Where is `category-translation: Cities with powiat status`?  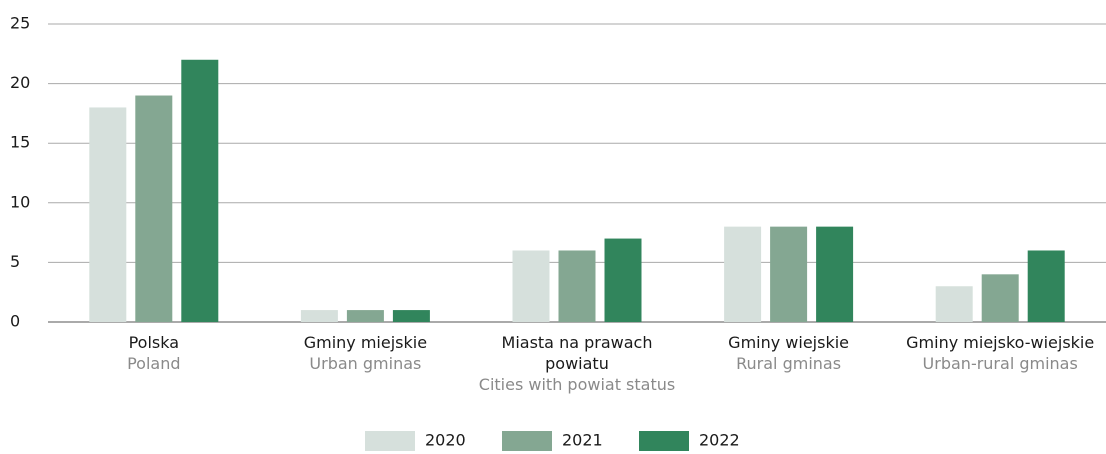 category-translation: Cities with powiat status is located at coordinates (577, 384).